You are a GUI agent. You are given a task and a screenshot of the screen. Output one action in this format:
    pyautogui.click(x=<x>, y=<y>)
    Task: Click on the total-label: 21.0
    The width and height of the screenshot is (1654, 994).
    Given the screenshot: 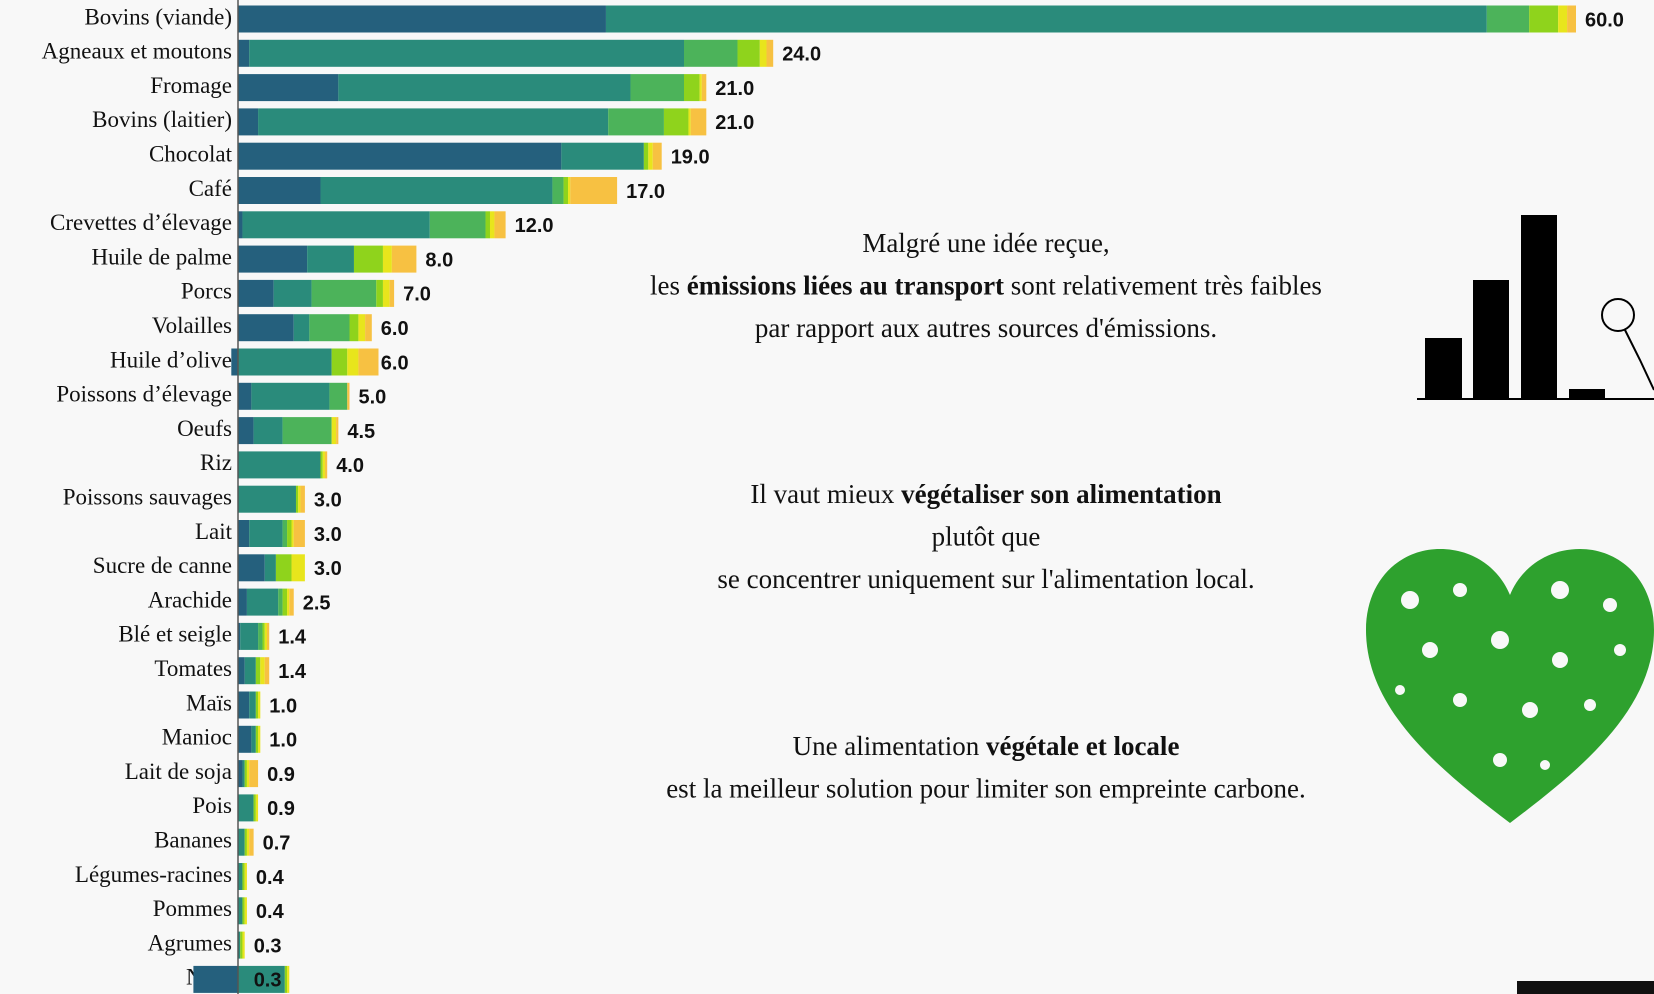 What is the action you would take?
    pyautogui.click(x=734, y=89)
    